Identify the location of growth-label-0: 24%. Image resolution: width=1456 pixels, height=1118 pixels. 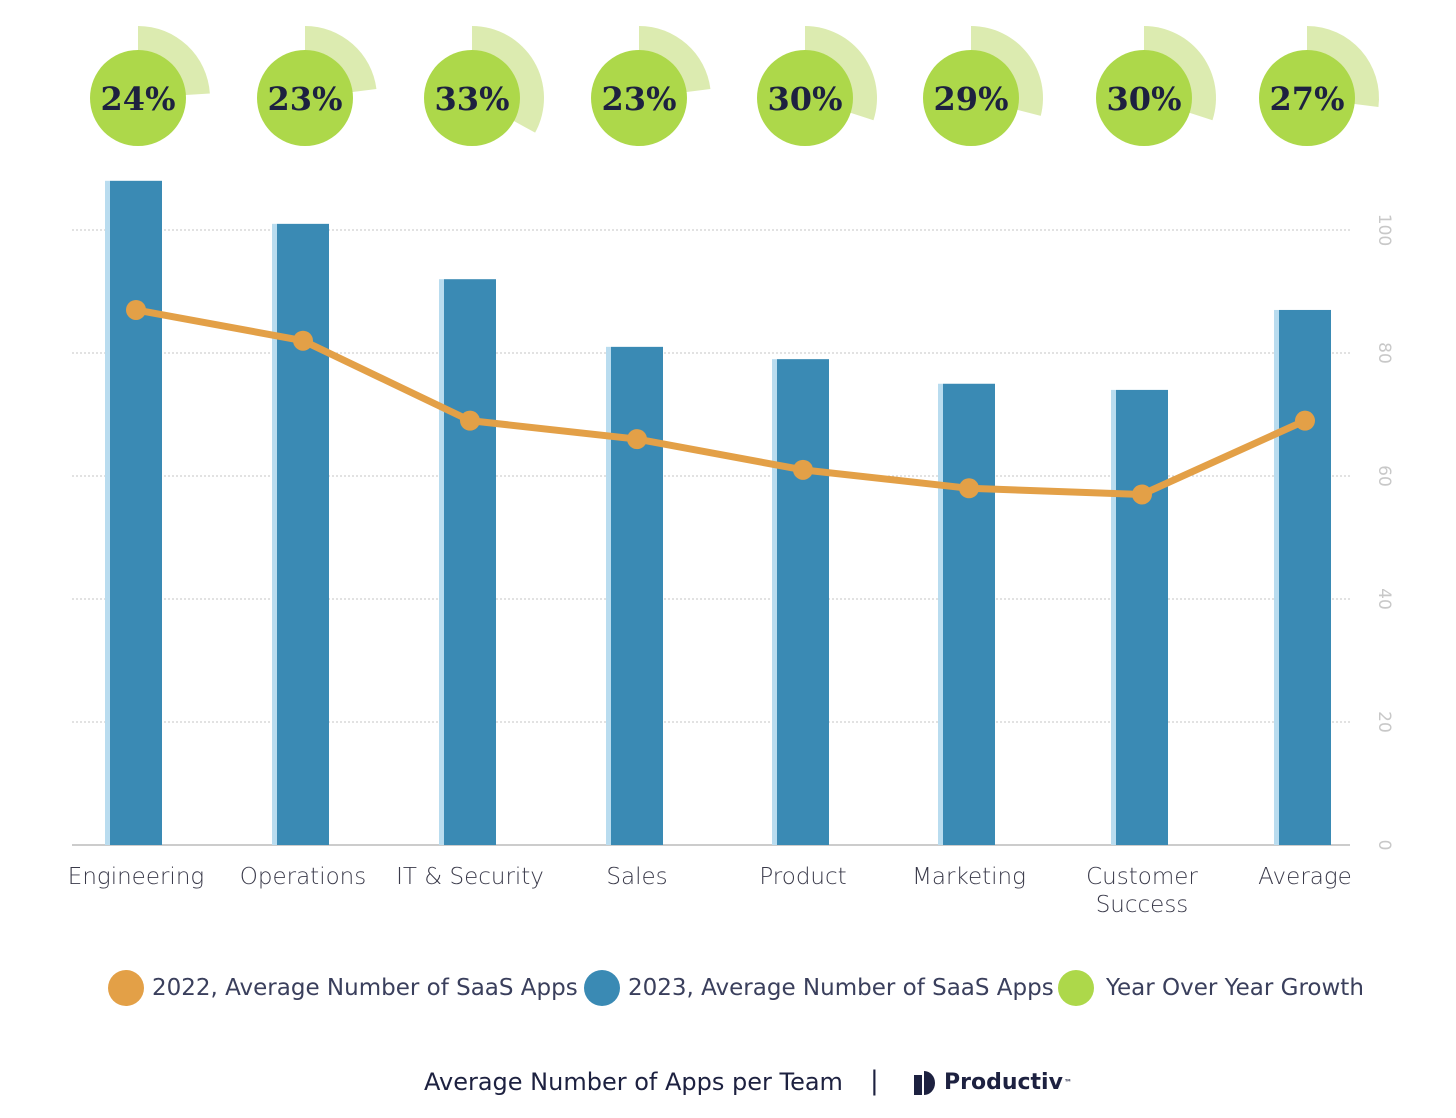
(138, 99).